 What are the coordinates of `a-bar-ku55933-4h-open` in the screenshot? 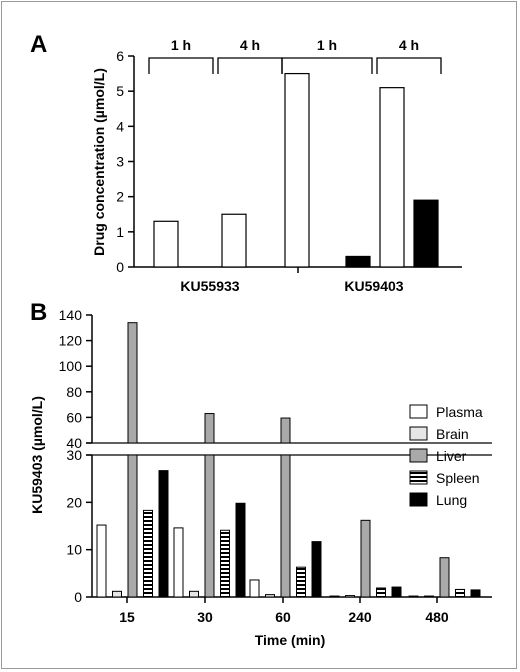 It's located at (234, 240).